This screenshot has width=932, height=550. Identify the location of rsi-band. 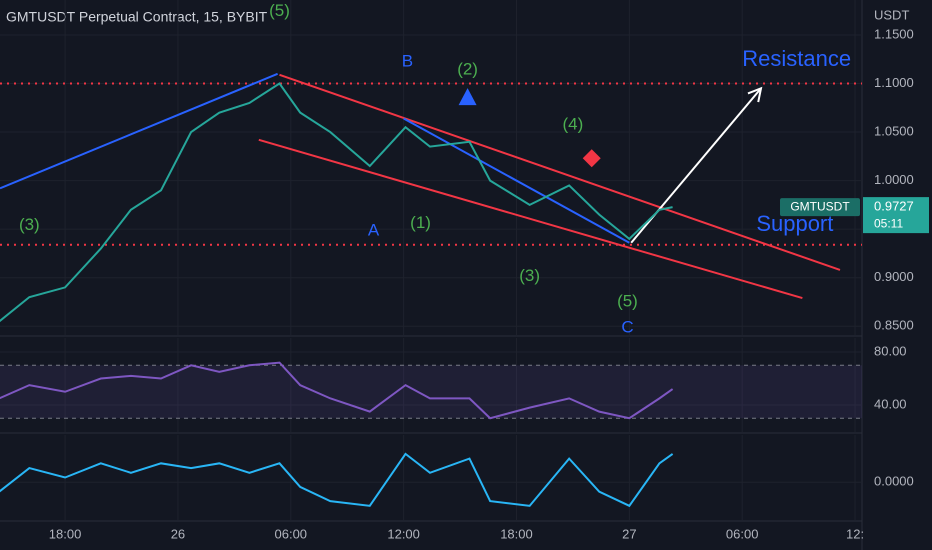
(431, 392).